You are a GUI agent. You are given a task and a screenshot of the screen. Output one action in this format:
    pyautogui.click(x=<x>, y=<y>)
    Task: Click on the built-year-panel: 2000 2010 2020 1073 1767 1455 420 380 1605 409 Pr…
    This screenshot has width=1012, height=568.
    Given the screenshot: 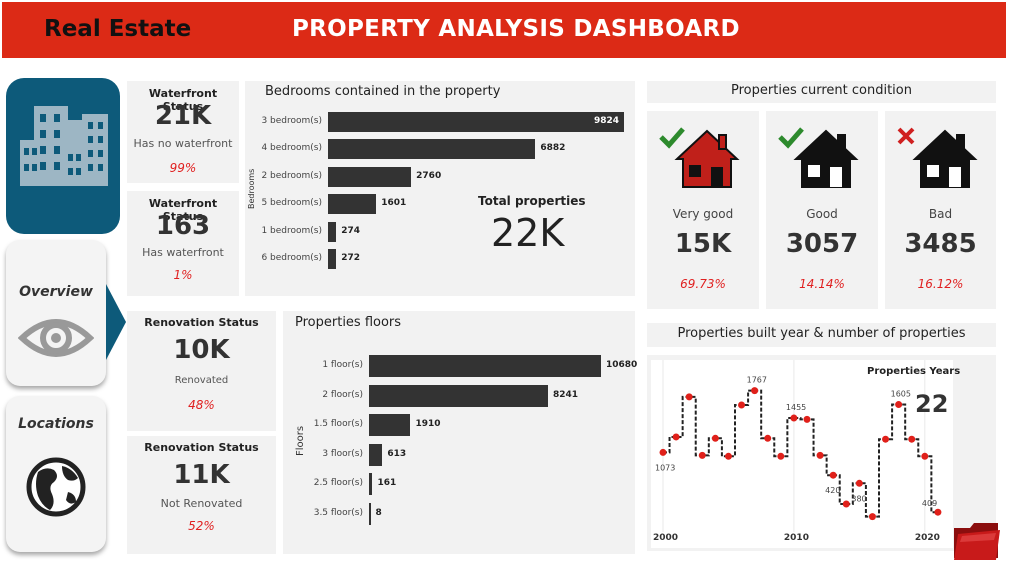 What is the action you would take?
    pyautogui.click(x=821, y=453)
    